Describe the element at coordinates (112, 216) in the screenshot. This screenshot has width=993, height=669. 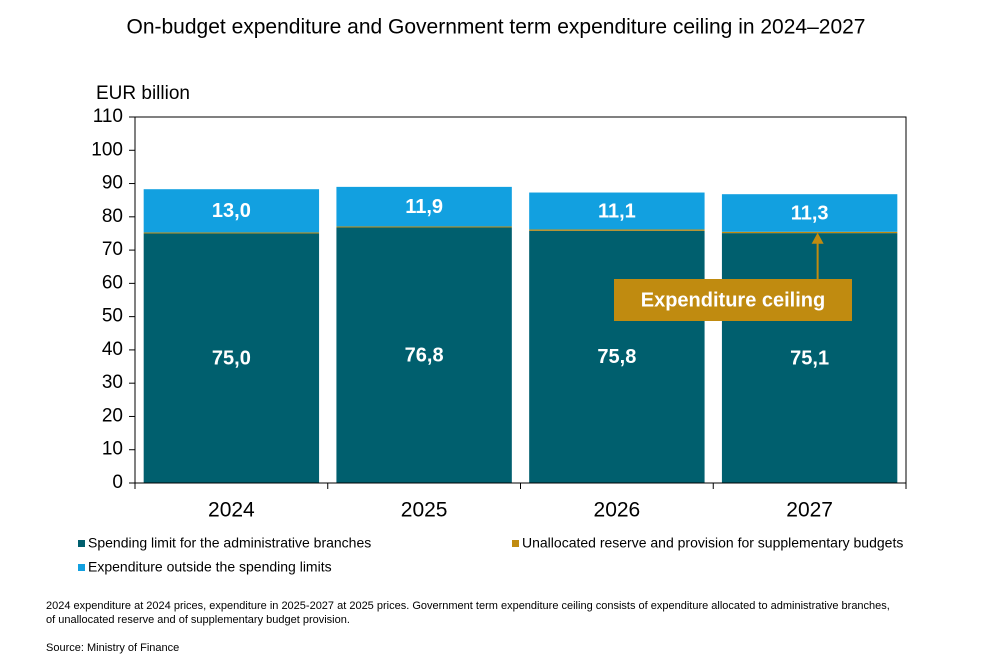
I see `y-tick-label: 80` at that location.